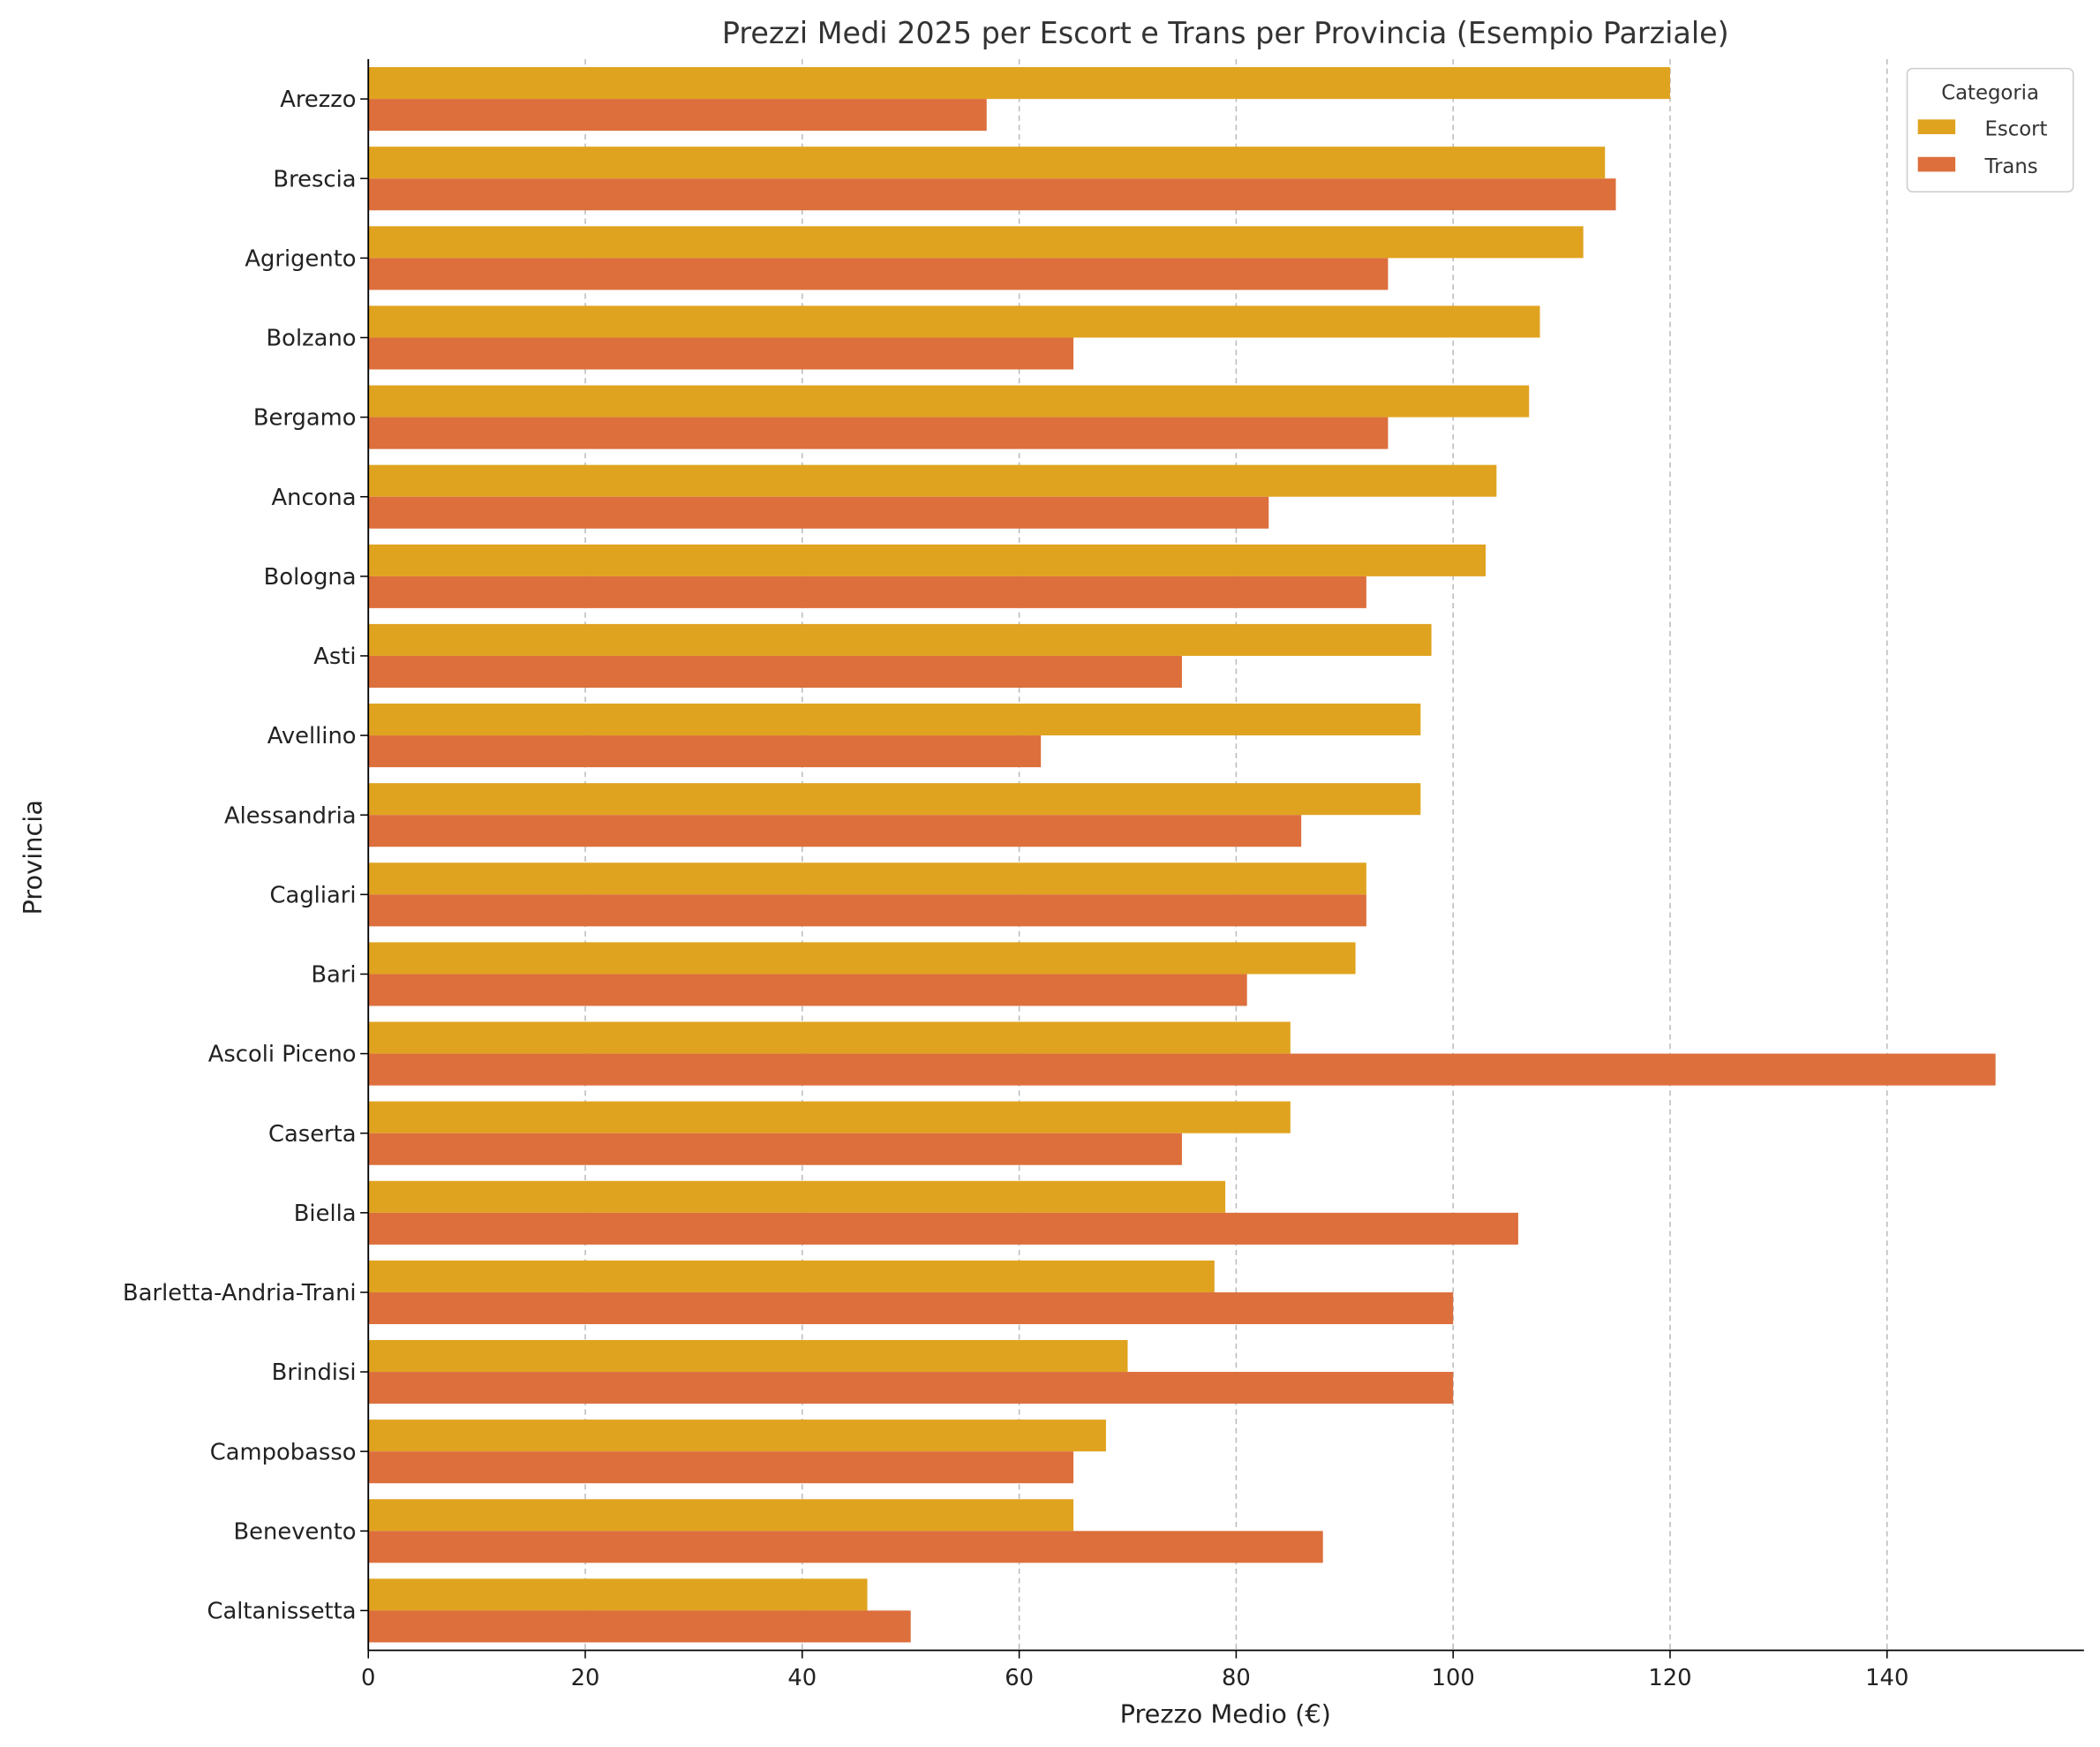  What do you see at coordinates (283, 1452) in the screenshot?
I see `y-tick-label: Campobasso` at bounding box center [283, 1452].